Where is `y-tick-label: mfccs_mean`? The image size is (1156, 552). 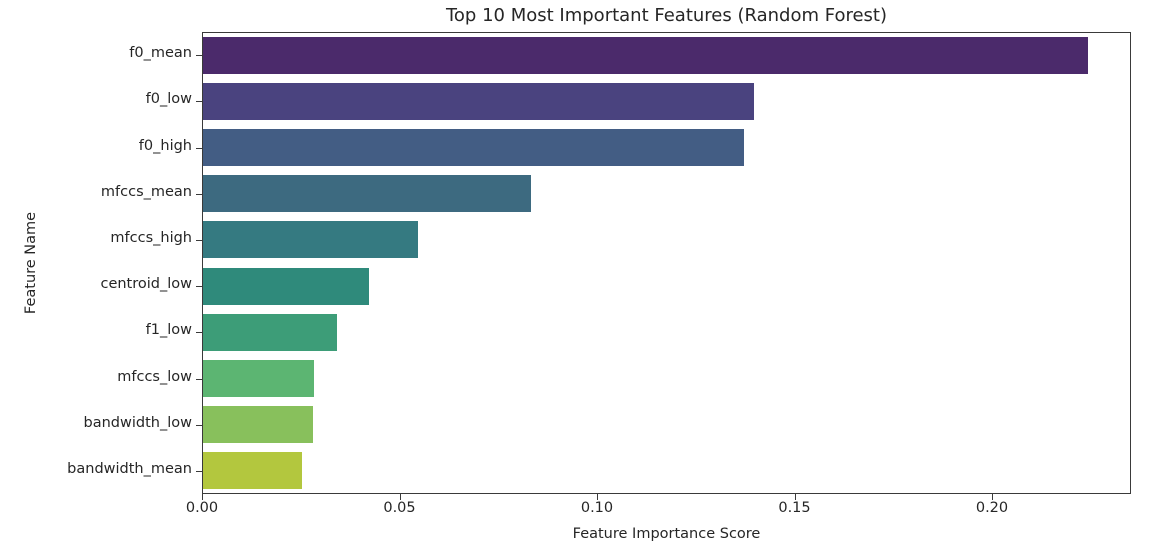
y-tick-label: mfccs_mean is located at coordinates (146, 191).